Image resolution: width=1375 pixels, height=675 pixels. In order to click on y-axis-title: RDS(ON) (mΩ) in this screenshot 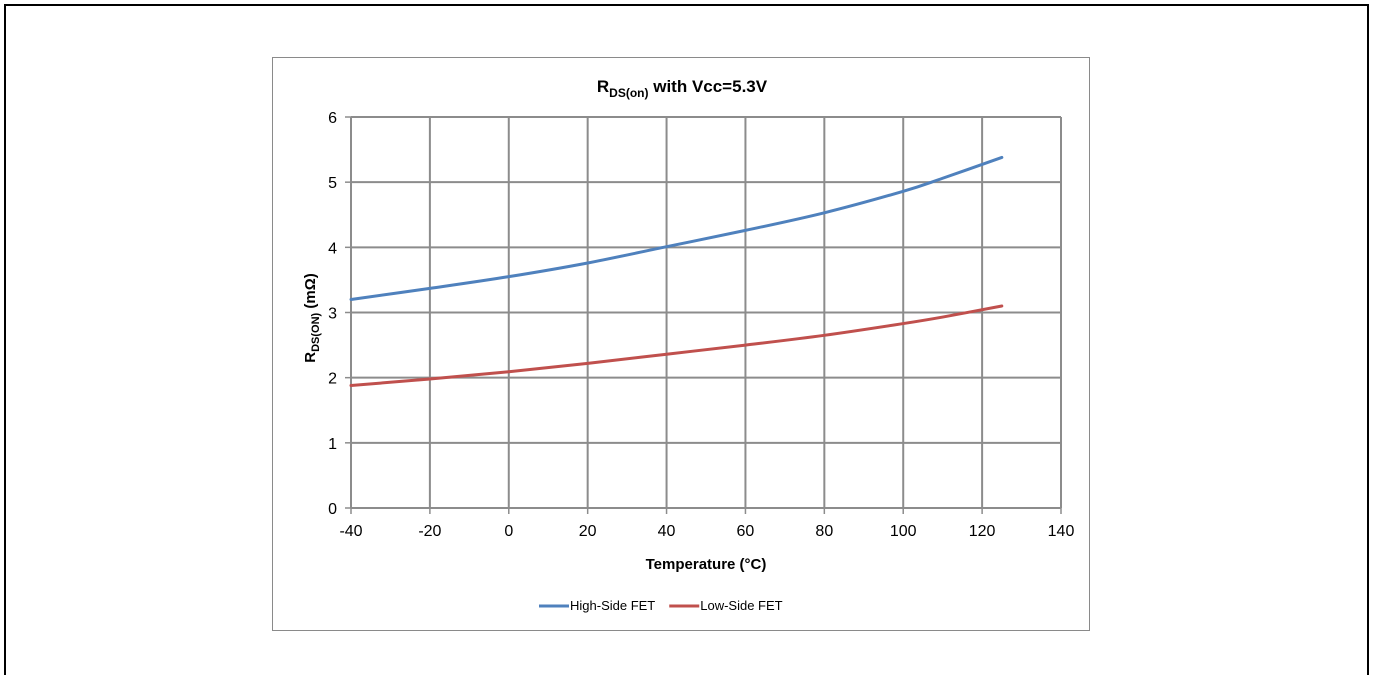, I will do `click(312, 317)`.